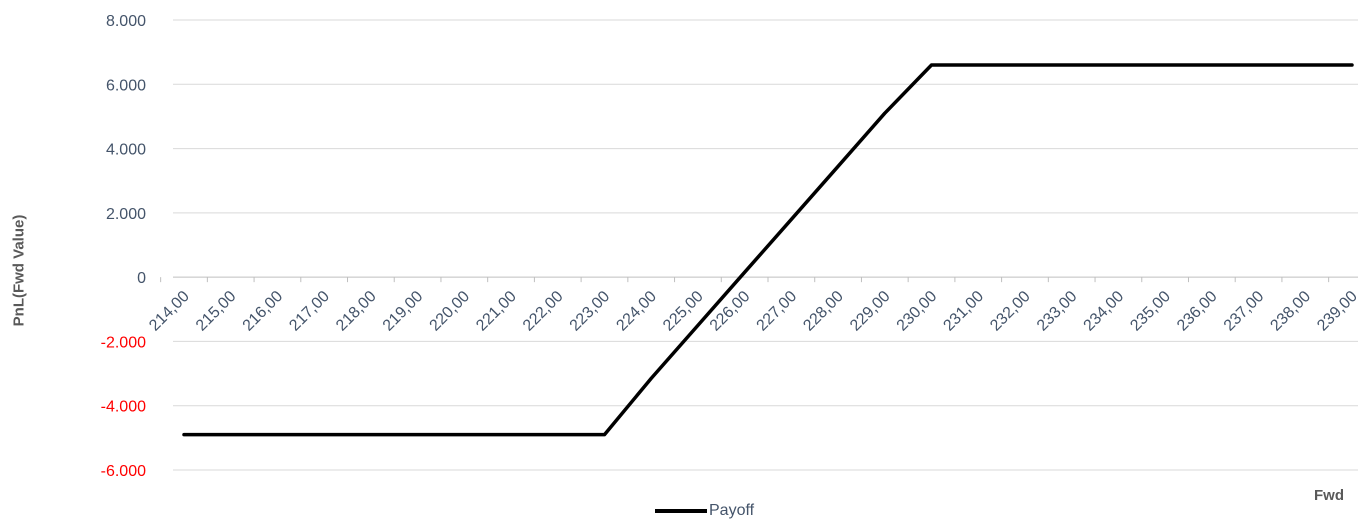 This screenshot has height=526, width=1372. I want to click on x-tick-label: 237,00, so click(1244, 311).